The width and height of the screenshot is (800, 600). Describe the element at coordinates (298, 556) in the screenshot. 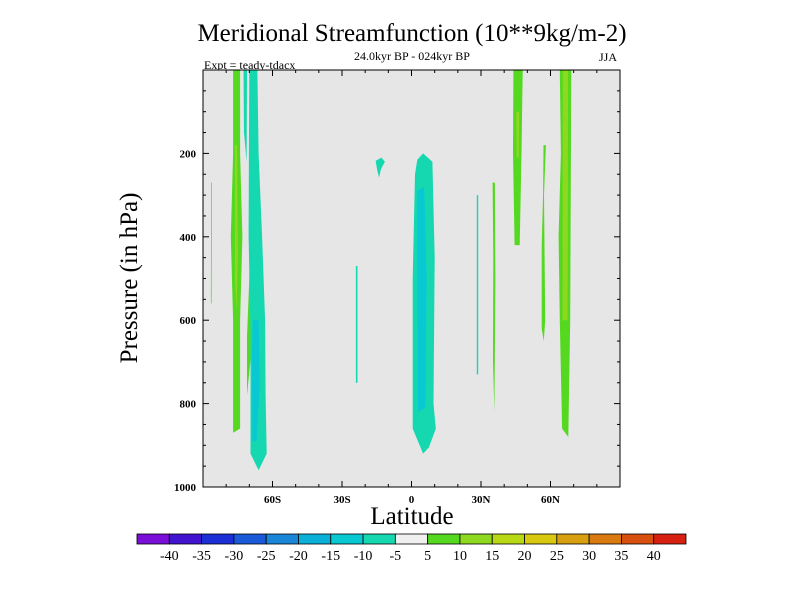

I see `colorbar-label: -20` at that location.